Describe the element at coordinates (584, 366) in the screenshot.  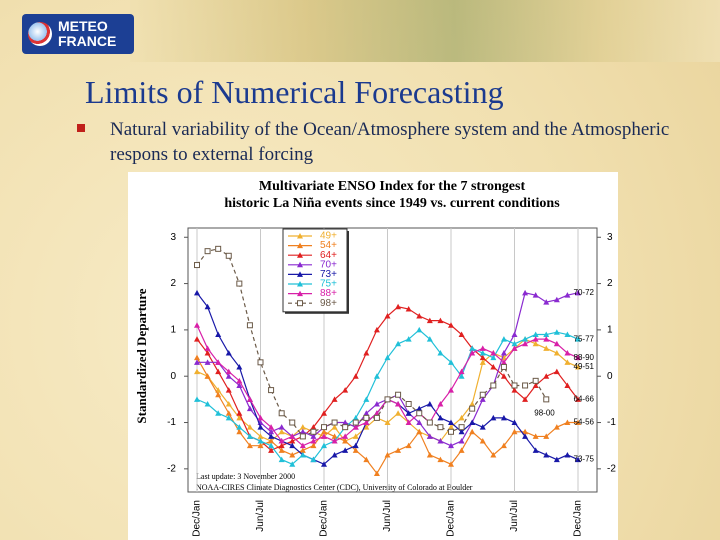
I see `end-label: 49-51` at that location.